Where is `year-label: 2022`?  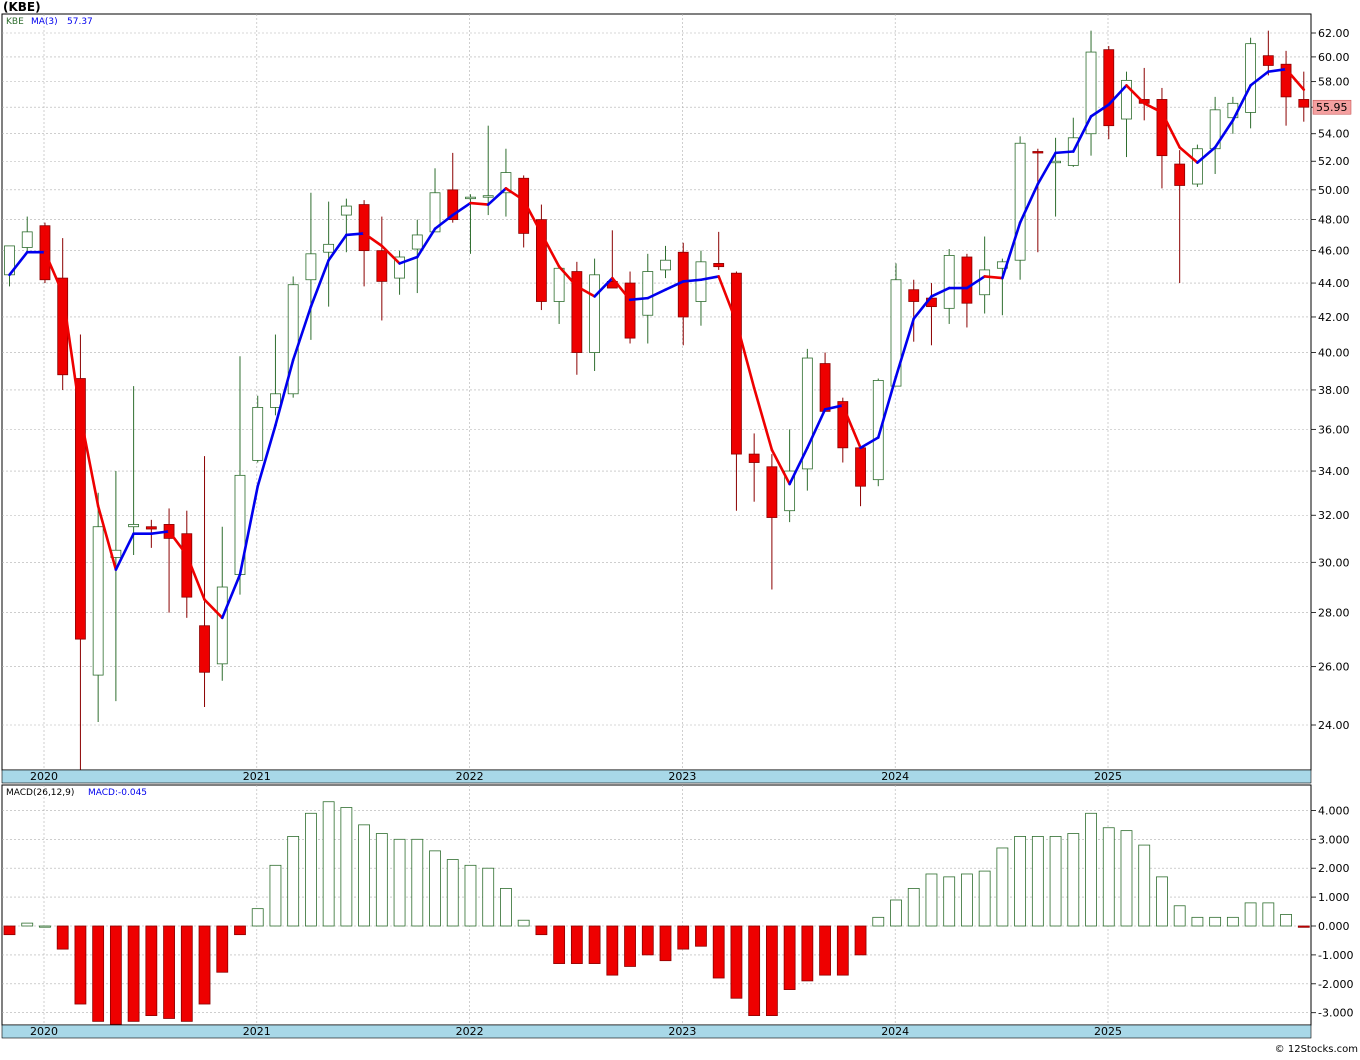
year-label: 2022 is located at coordinates (470, 776).